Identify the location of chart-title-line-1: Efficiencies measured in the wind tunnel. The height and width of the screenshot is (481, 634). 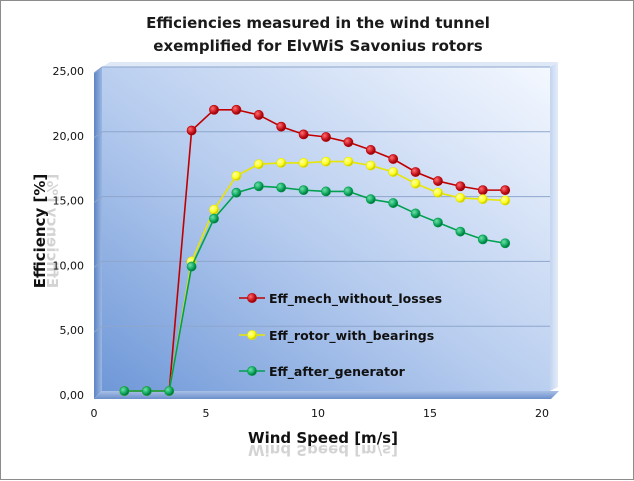
(318, 23).